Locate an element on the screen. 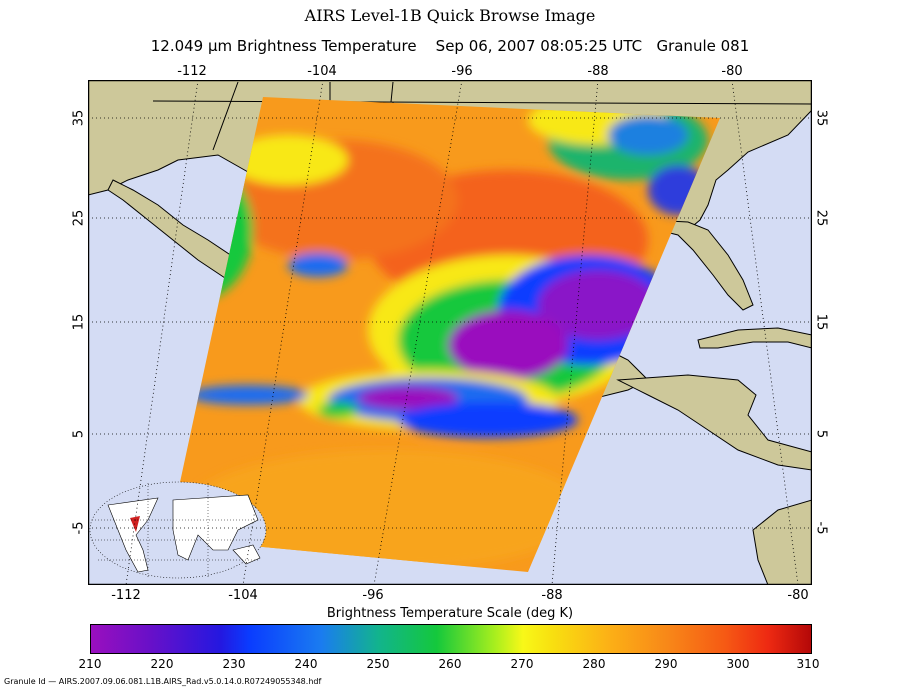 Image resolution: width=900 pixels, height=695 pixels. lat-tick-right: -5 is located at coordinates (821, 528).